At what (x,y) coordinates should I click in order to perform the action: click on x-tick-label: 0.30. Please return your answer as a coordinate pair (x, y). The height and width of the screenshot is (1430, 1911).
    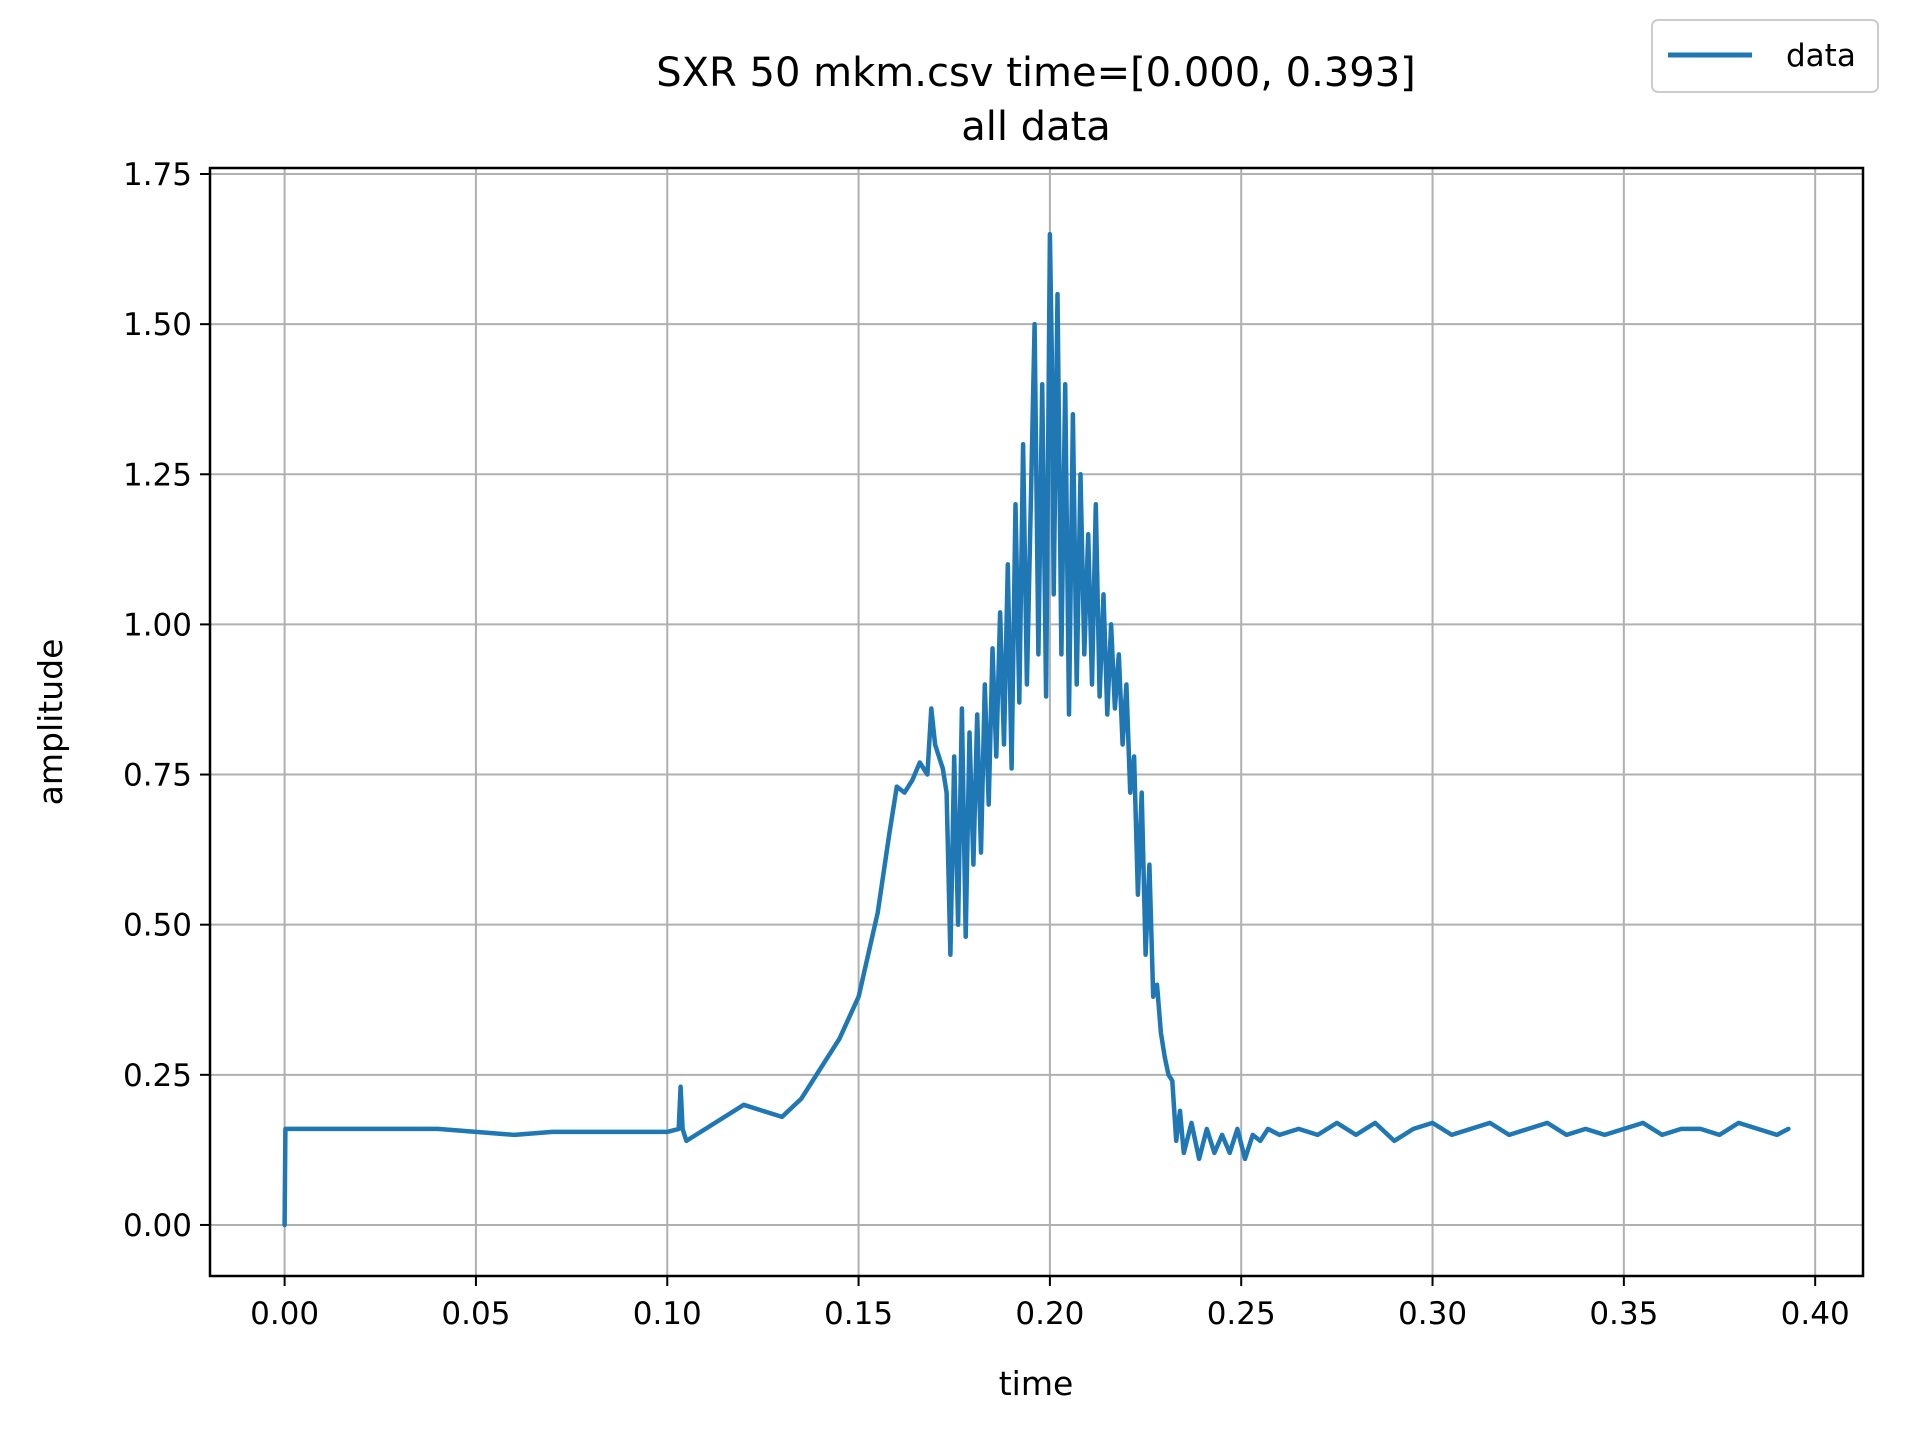
    Looking at the image, I should click on (1432, 1314).